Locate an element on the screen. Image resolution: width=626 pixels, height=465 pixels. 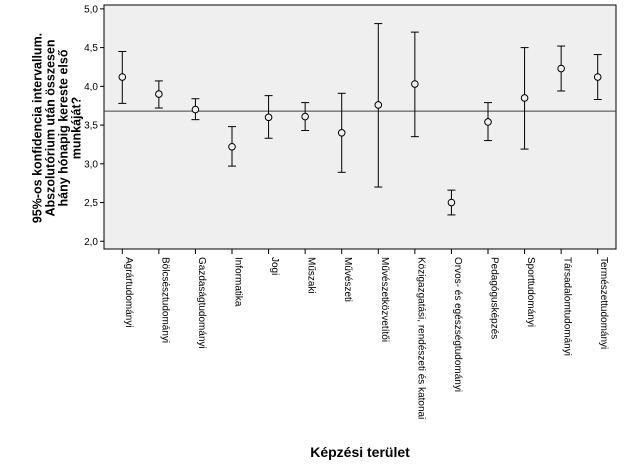
y-axis-title-line: hány hónapig kereste első is located at coordinates (64, 127).